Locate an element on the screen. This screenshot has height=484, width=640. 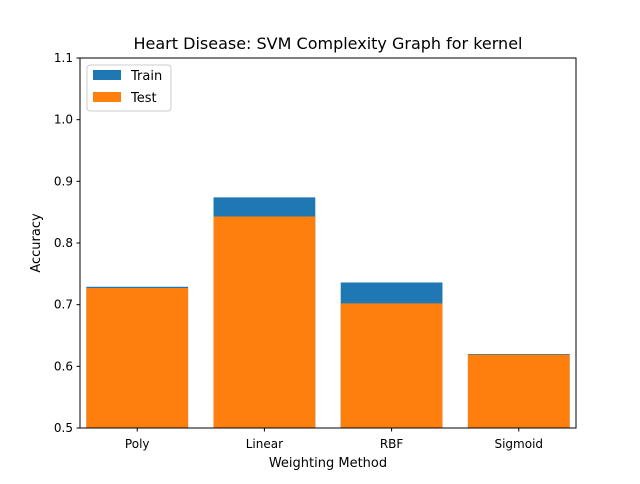
y-axis-label: Accuracy is located at coordinates (36, 243).